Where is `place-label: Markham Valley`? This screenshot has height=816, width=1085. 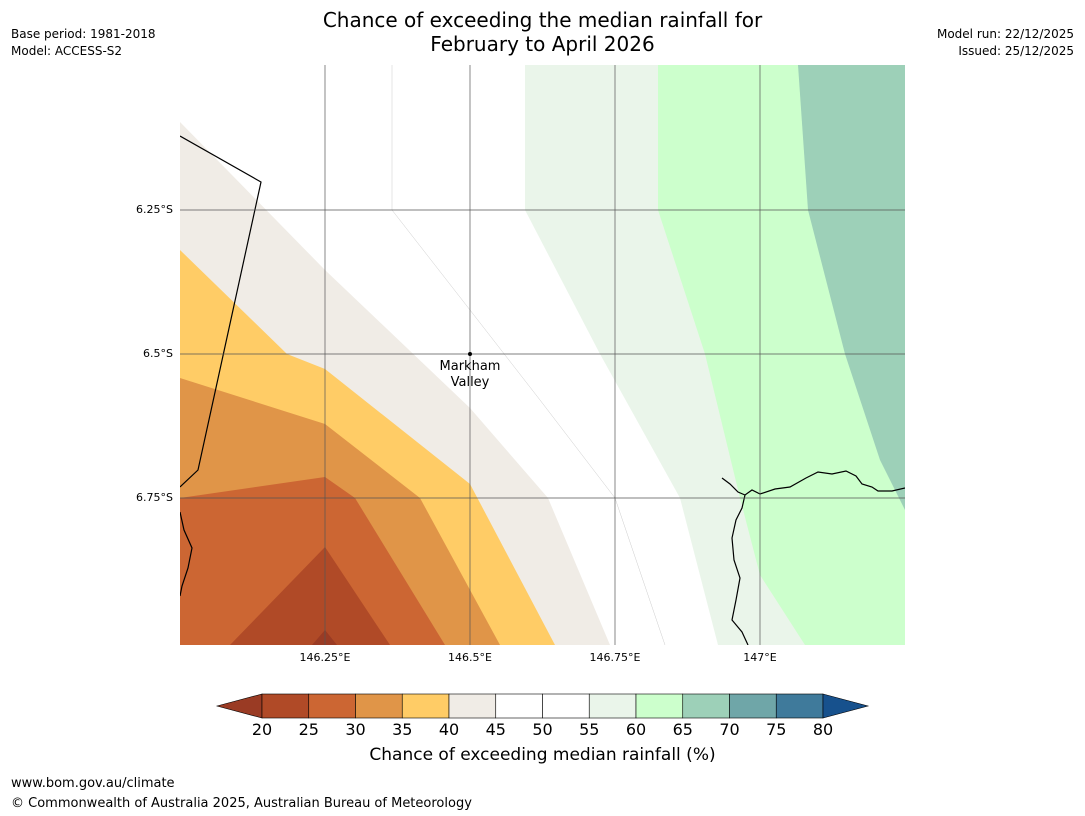 place-label: Markham Valley is located at coordinates (470, 375).